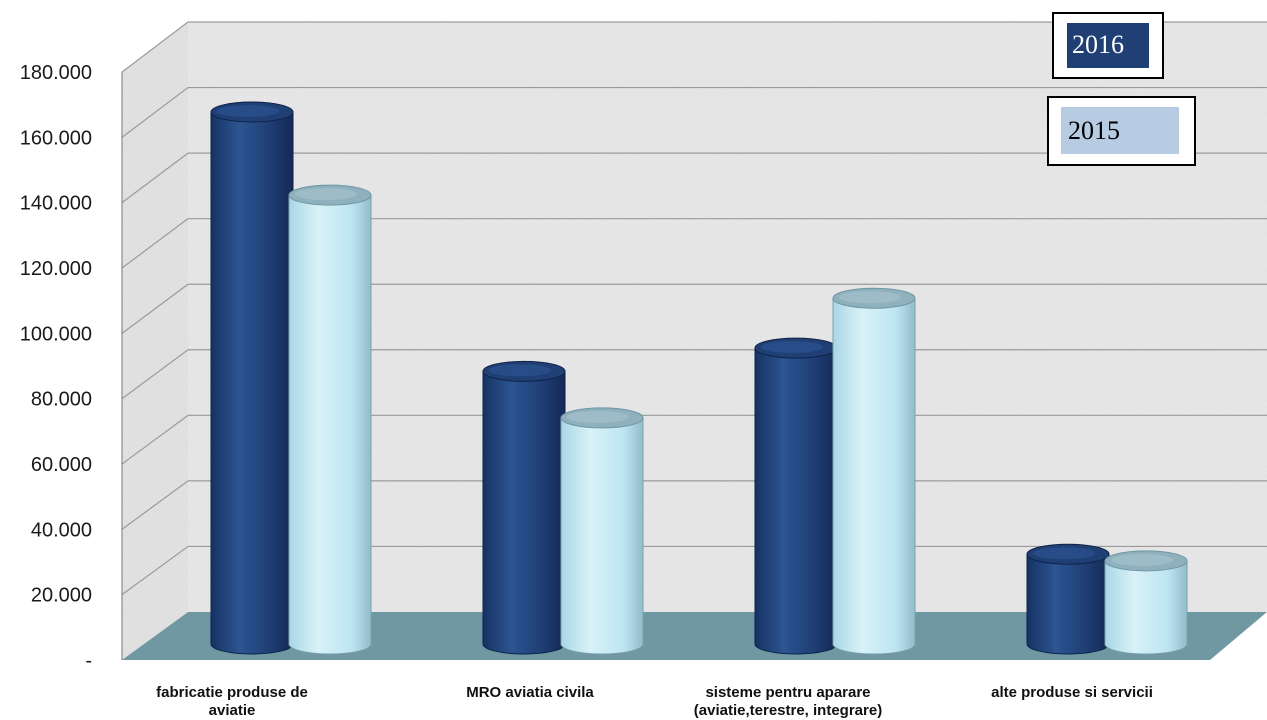  I want to click on y-tick-label: 120.000, so click(56, 269).